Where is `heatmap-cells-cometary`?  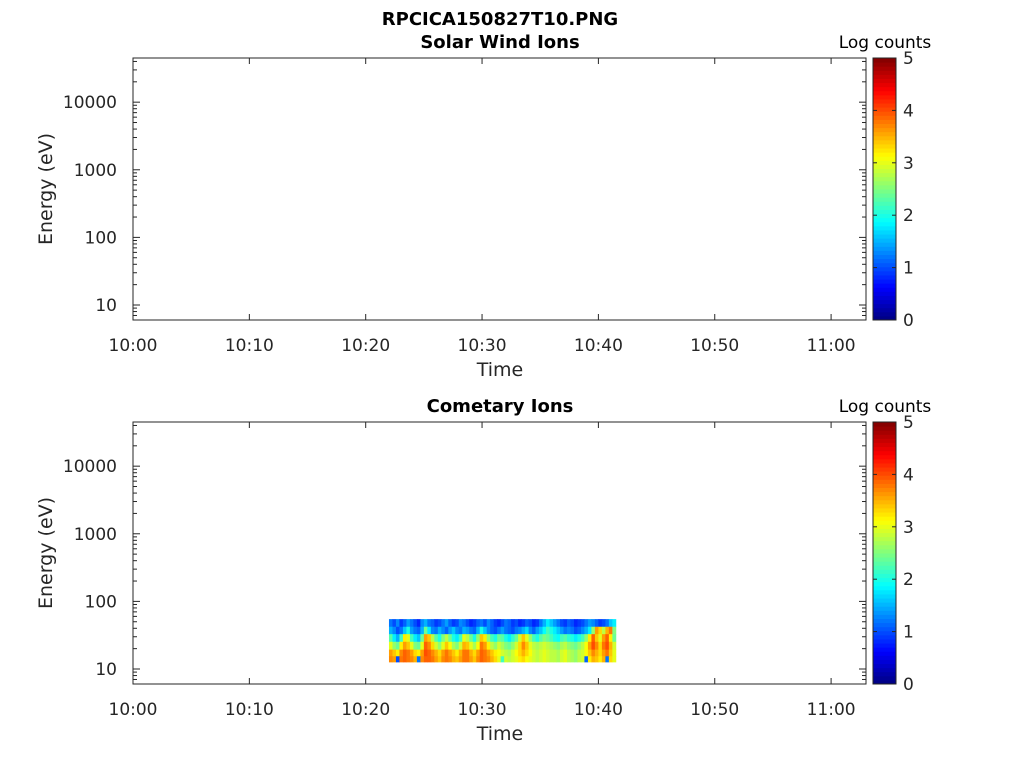 heatmap-cells-cometary is located at coordinates (502, 641).